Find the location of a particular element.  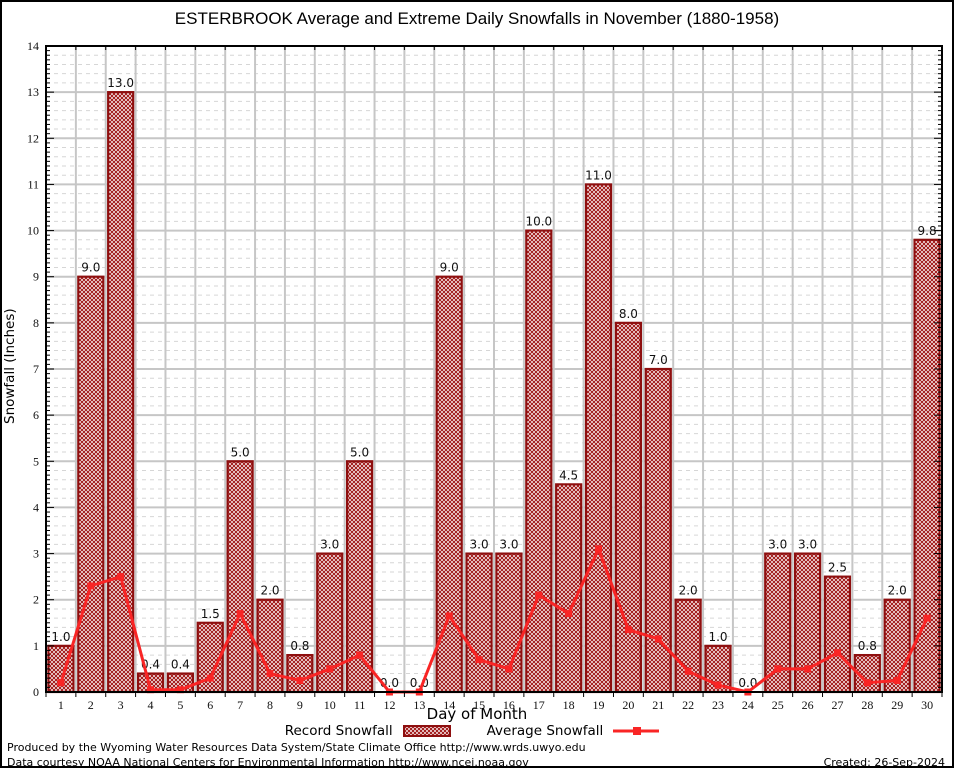

created-date: Created: 26-Sep-2024 is located at coordinates (884, 762).